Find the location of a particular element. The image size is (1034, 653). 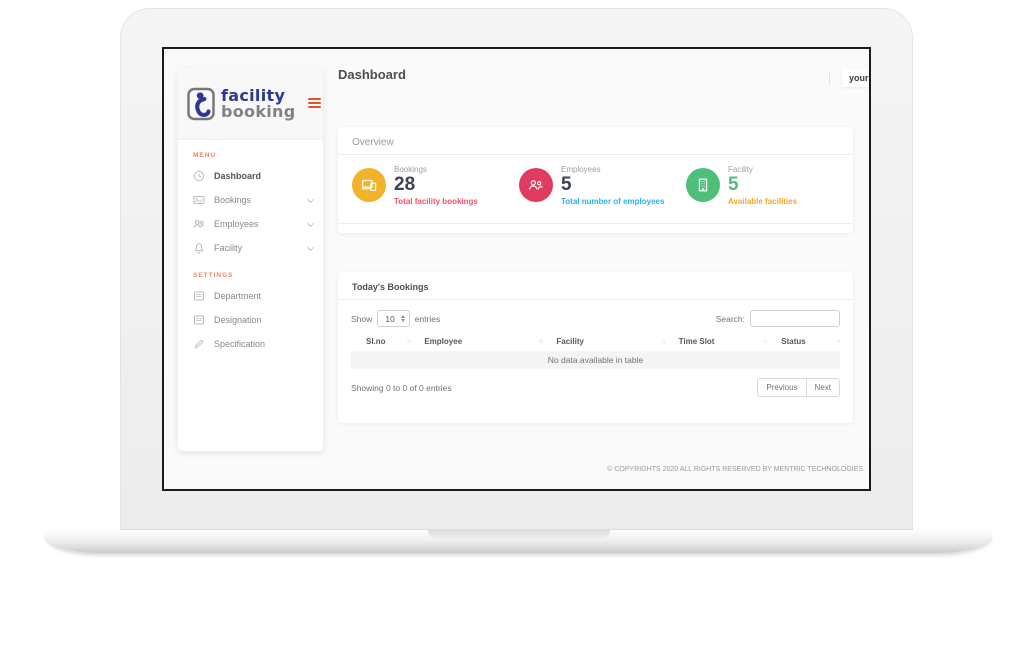

menu-section-label: MENU is located at coordinates (205, 155).